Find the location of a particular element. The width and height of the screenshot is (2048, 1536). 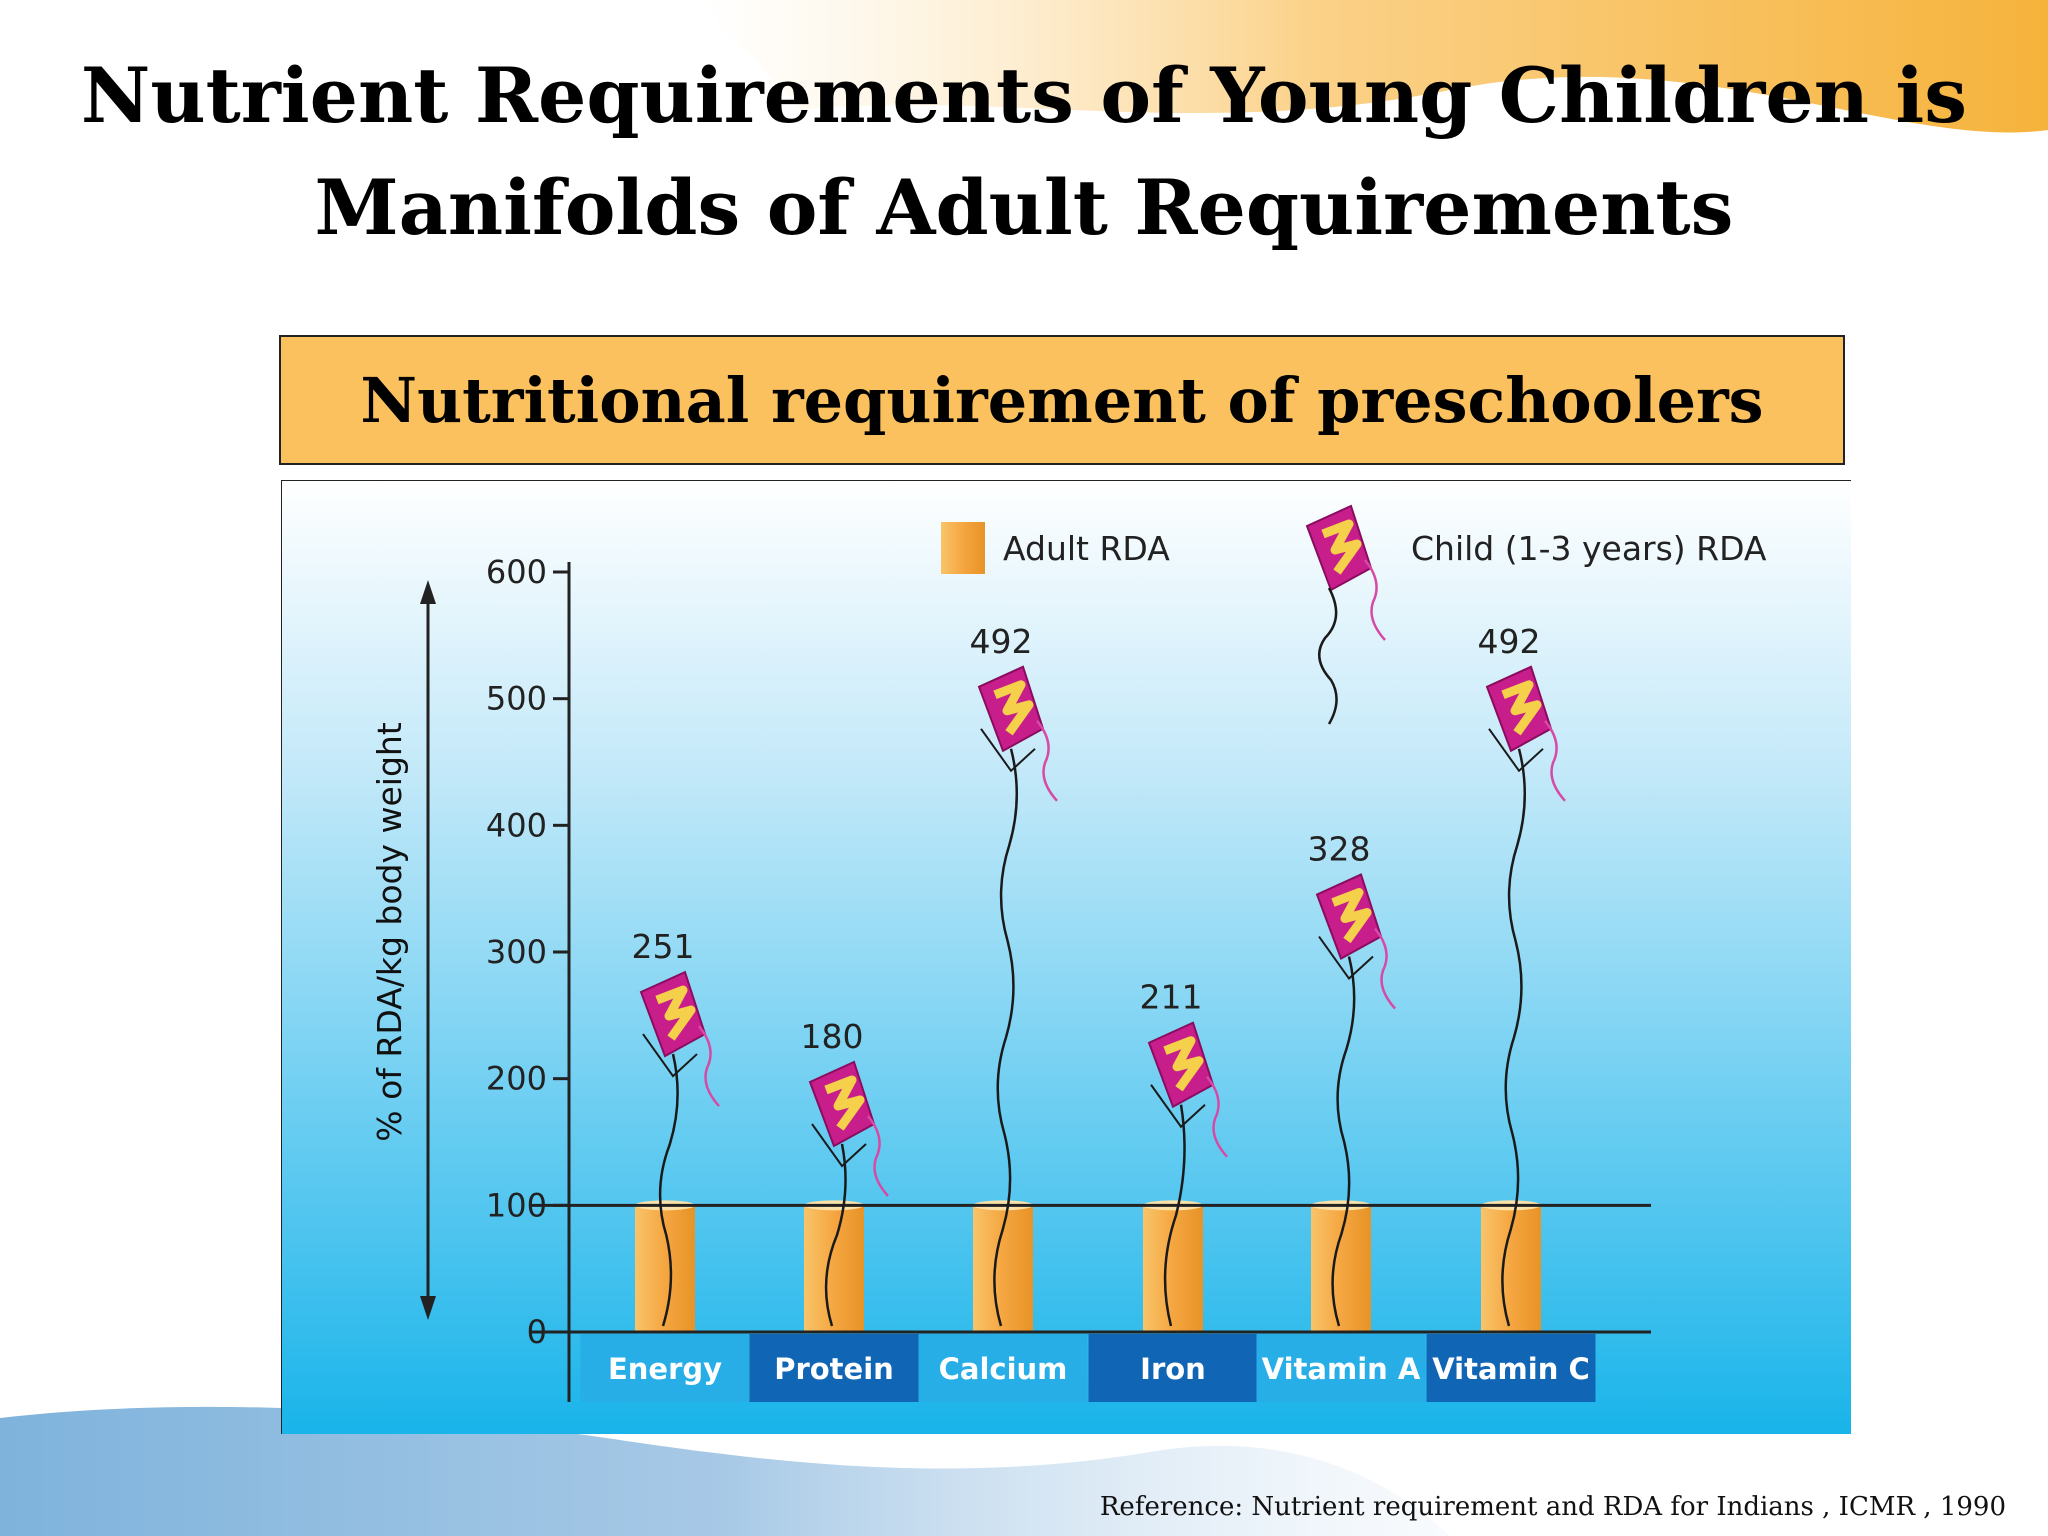

y-tick-label: 600 is located at coordinates (516, 572).